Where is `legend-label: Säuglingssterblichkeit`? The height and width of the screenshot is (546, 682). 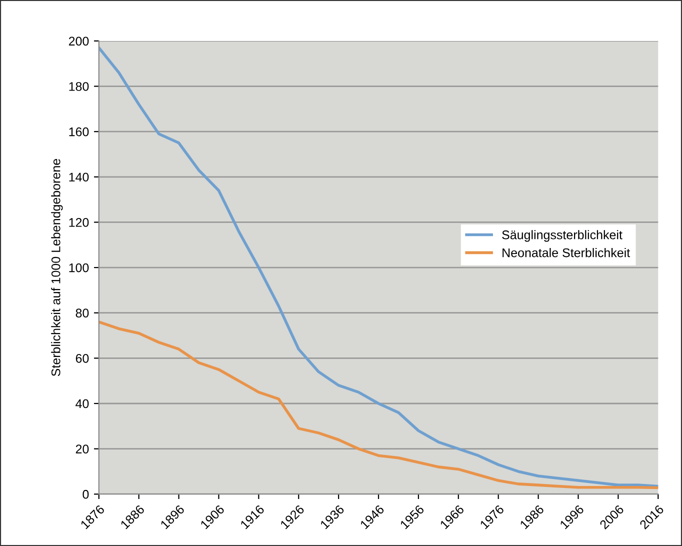 legend-label: Säuglingssterblichkeit is located at coordinates (562, 236).